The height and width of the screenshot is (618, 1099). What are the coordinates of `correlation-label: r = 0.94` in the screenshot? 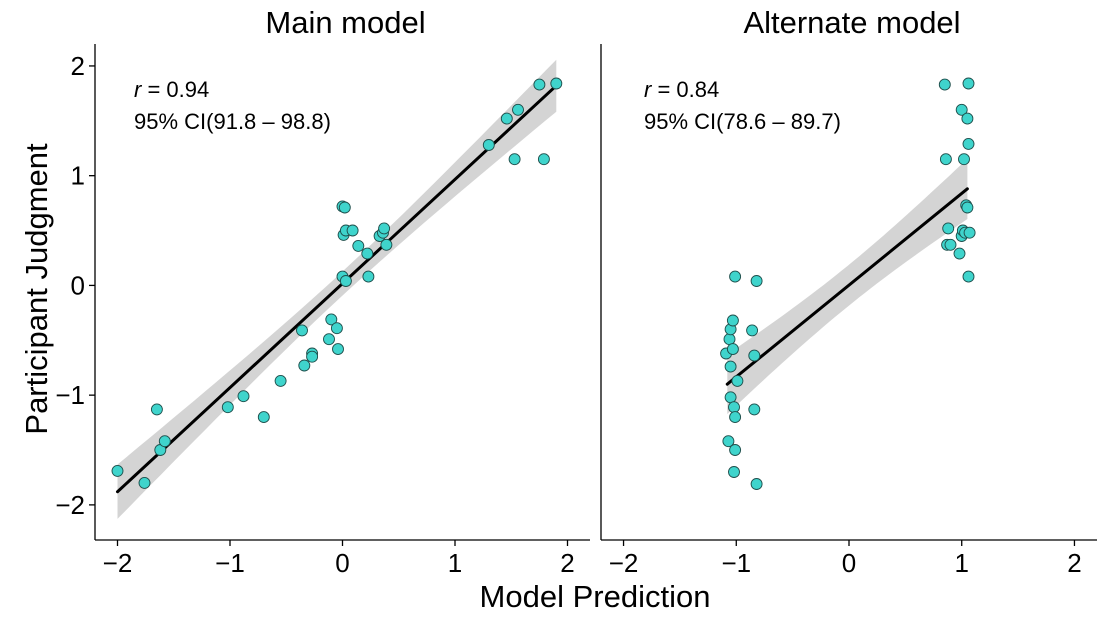 It's located at (171, 89).